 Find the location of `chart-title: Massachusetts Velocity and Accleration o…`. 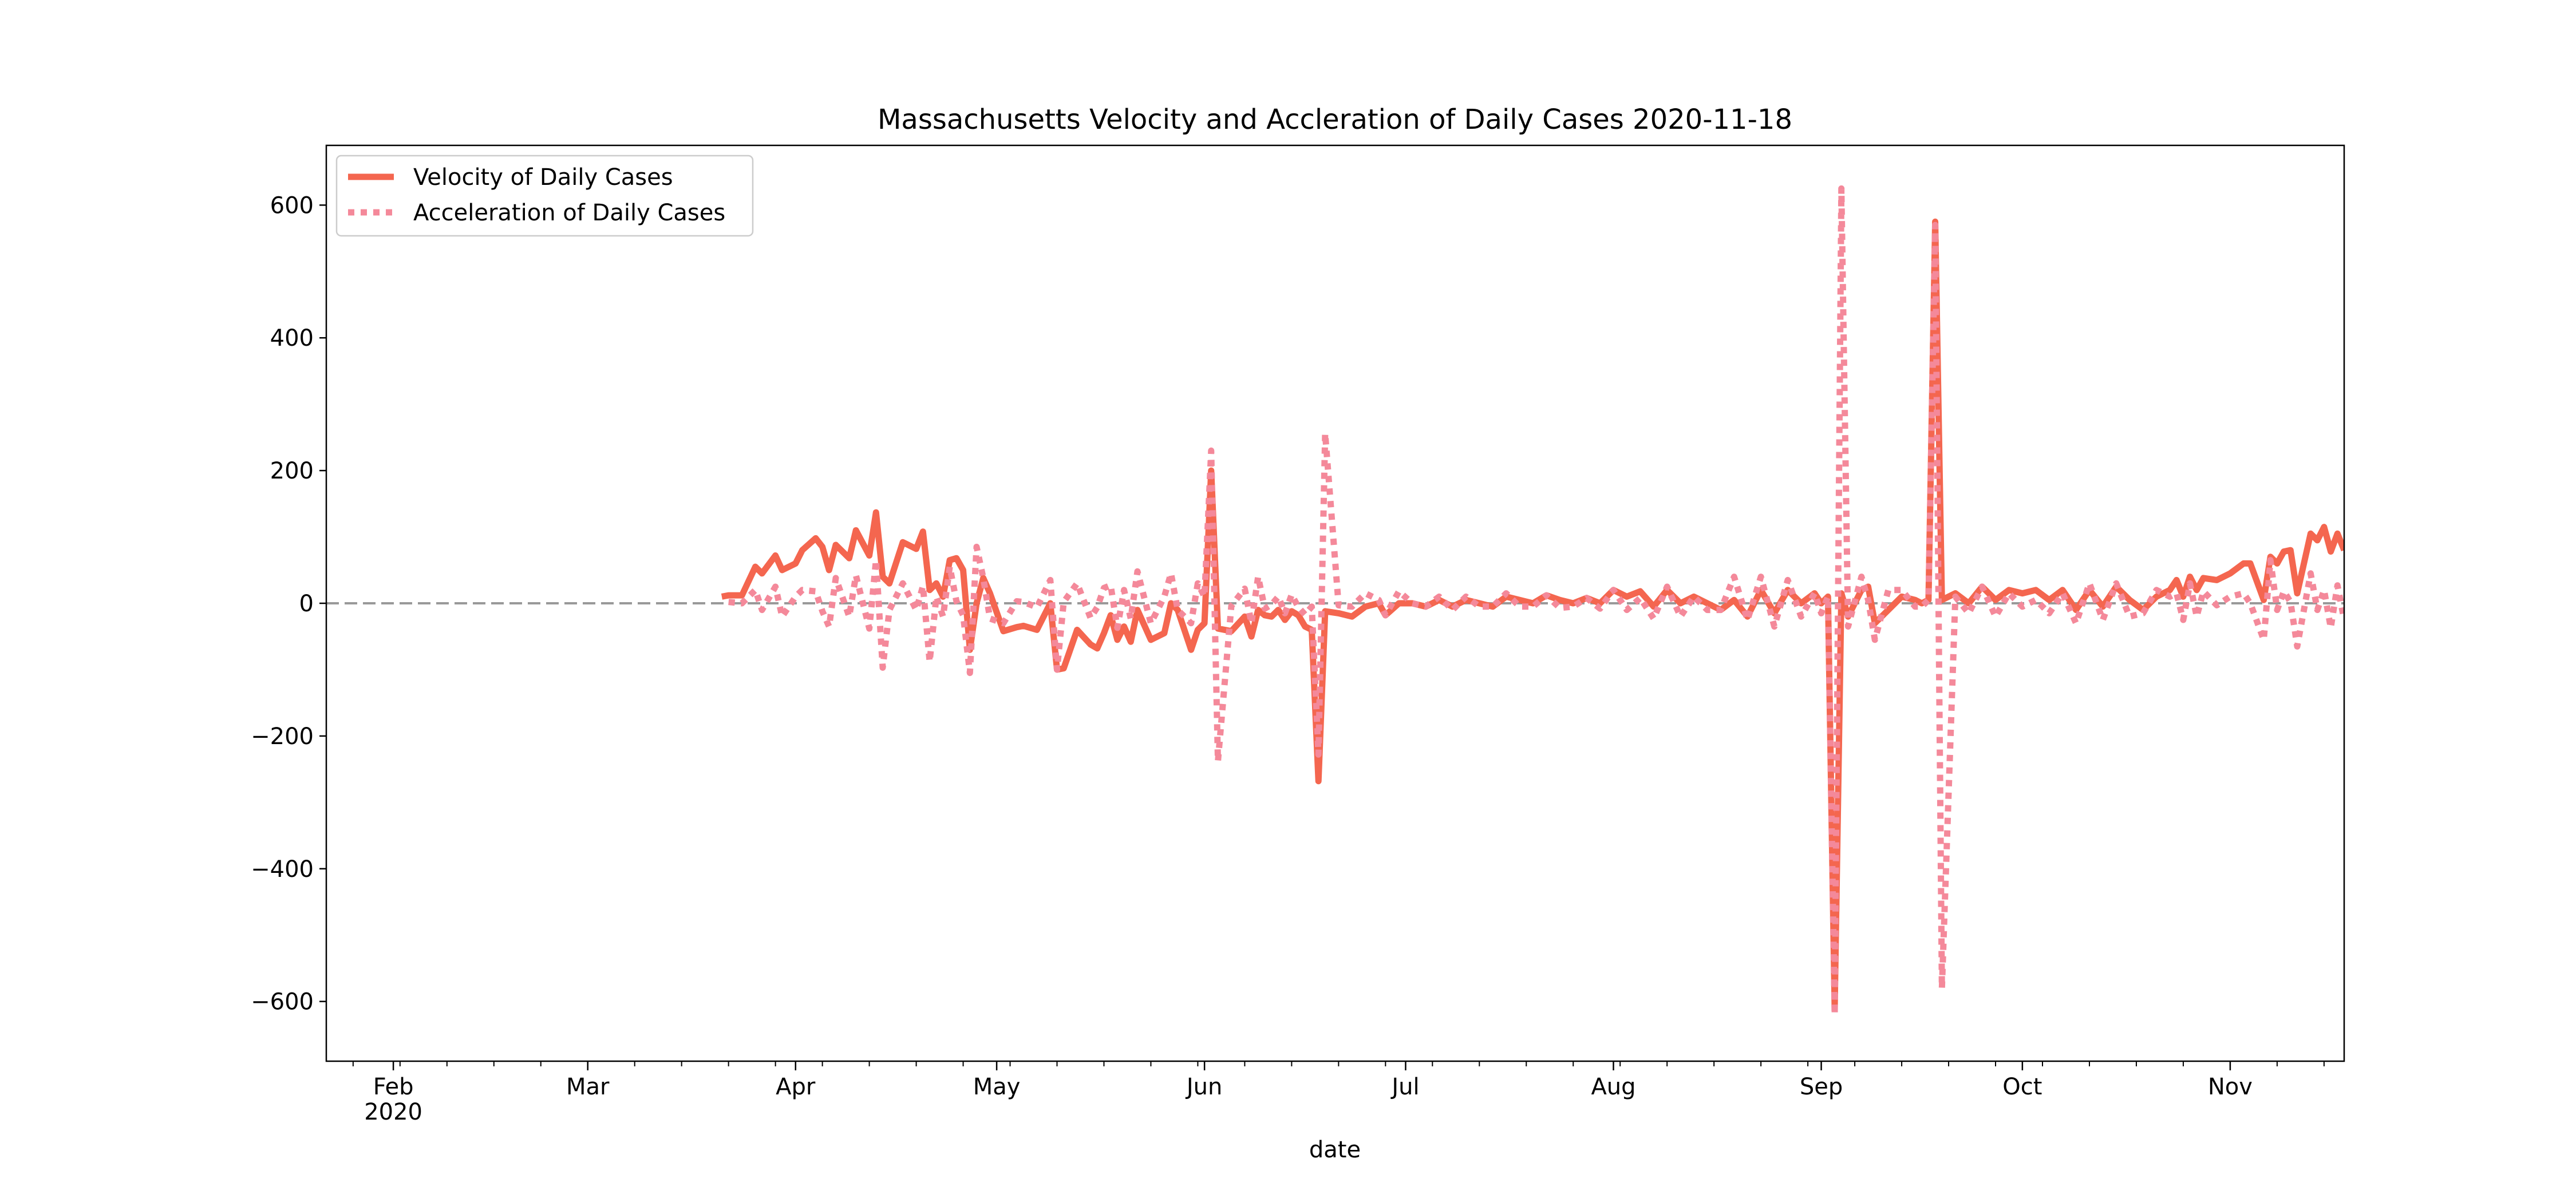

chart-title: Massachusetts Velocity and Accleration o… is located at coordinates (1335, 120).